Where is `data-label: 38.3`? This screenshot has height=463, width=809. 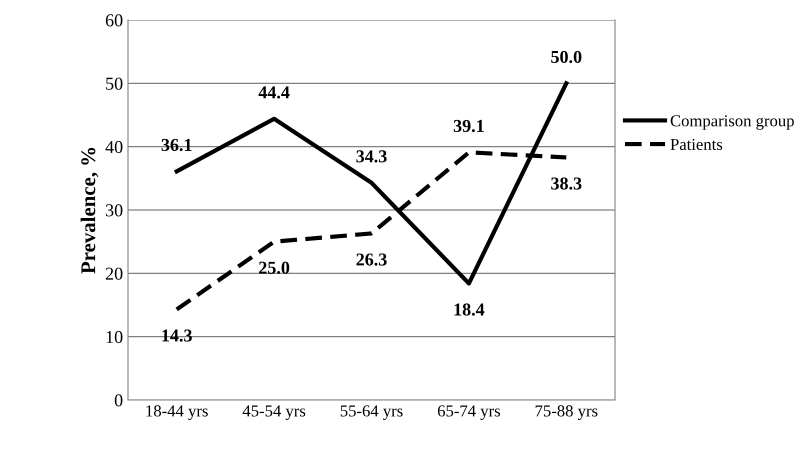
data-label: 38.3 is located at coordinates (566, 183).